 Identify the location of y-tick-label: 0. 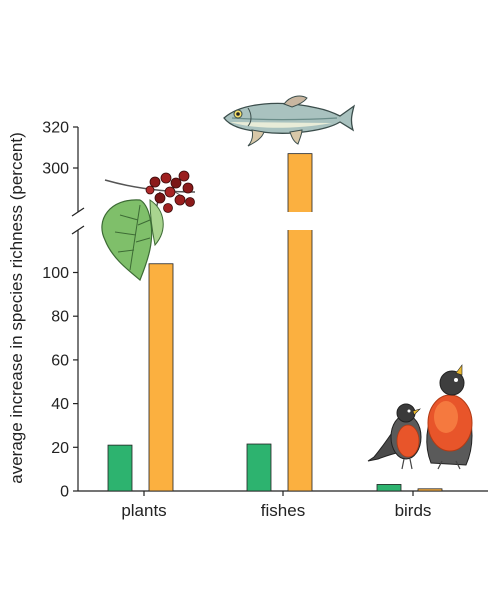
(64, 492).